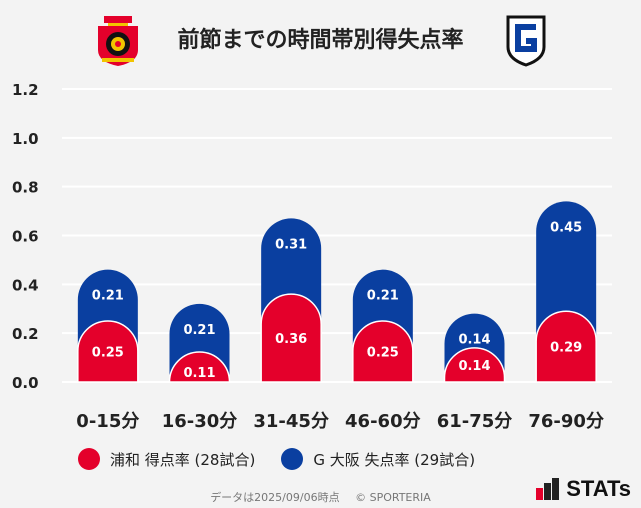 This screenshot has width=641, height=508. I want to click on value-label-home: 0.29, so click(566, 348).